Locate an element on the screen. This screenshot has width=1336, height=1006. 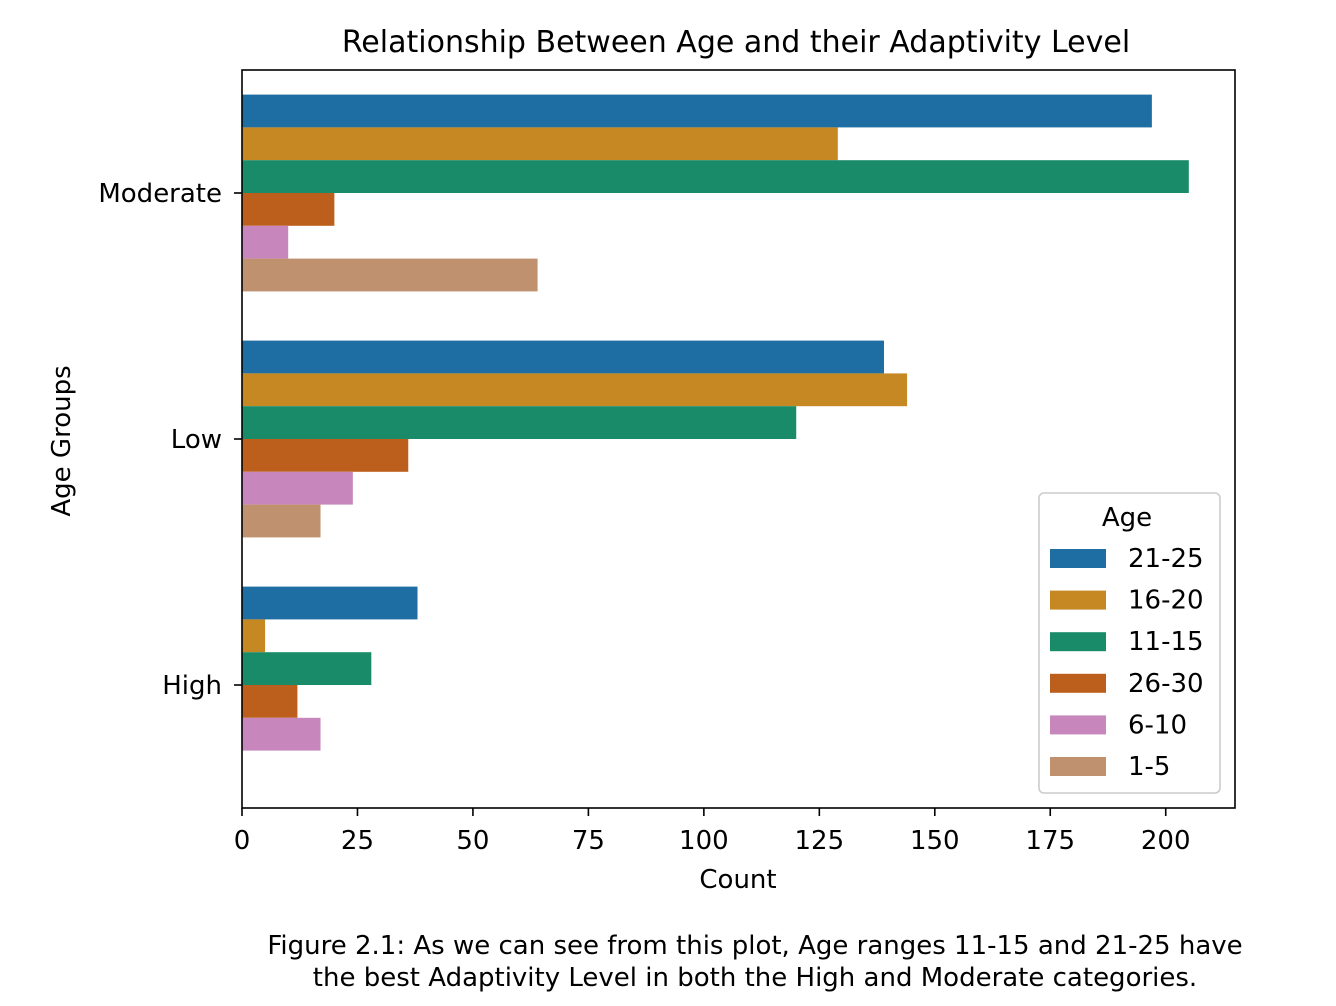
legend: Age 21-25 16-20 11-15 26-30 6-10 1-5 is located at coordinates (1129, 643).